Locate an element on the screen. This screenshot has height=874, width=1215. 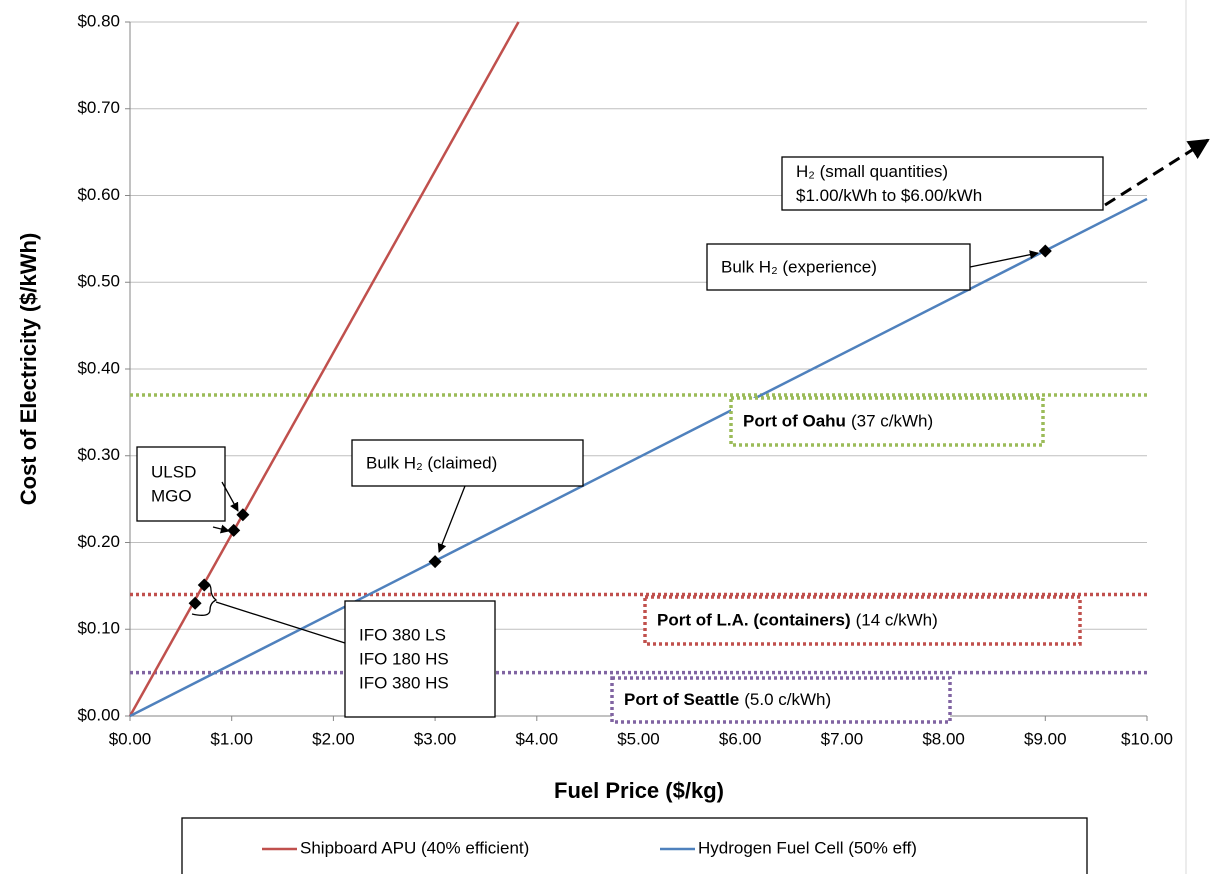
y-tick-label: $0.40 is located at coordinates (98, 367).